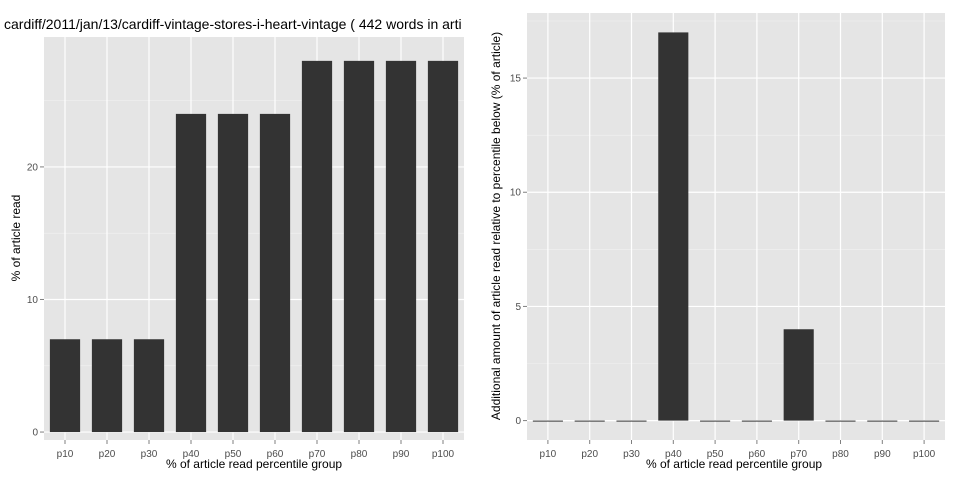 Image resolution: width=960 pixels, height=480 pixels. Describe the element at coordinates (65, 454) in the screenshot. I see `chart-left-x-tick-label: p10` at that location.